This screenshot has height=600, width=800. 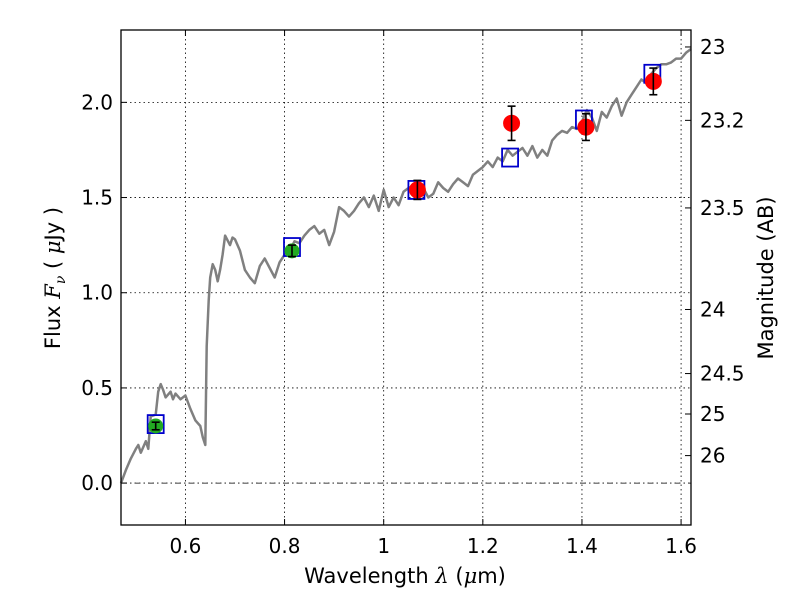 I want to click on x-axis-label-unit-rest: m), so click(x=491, y=576).